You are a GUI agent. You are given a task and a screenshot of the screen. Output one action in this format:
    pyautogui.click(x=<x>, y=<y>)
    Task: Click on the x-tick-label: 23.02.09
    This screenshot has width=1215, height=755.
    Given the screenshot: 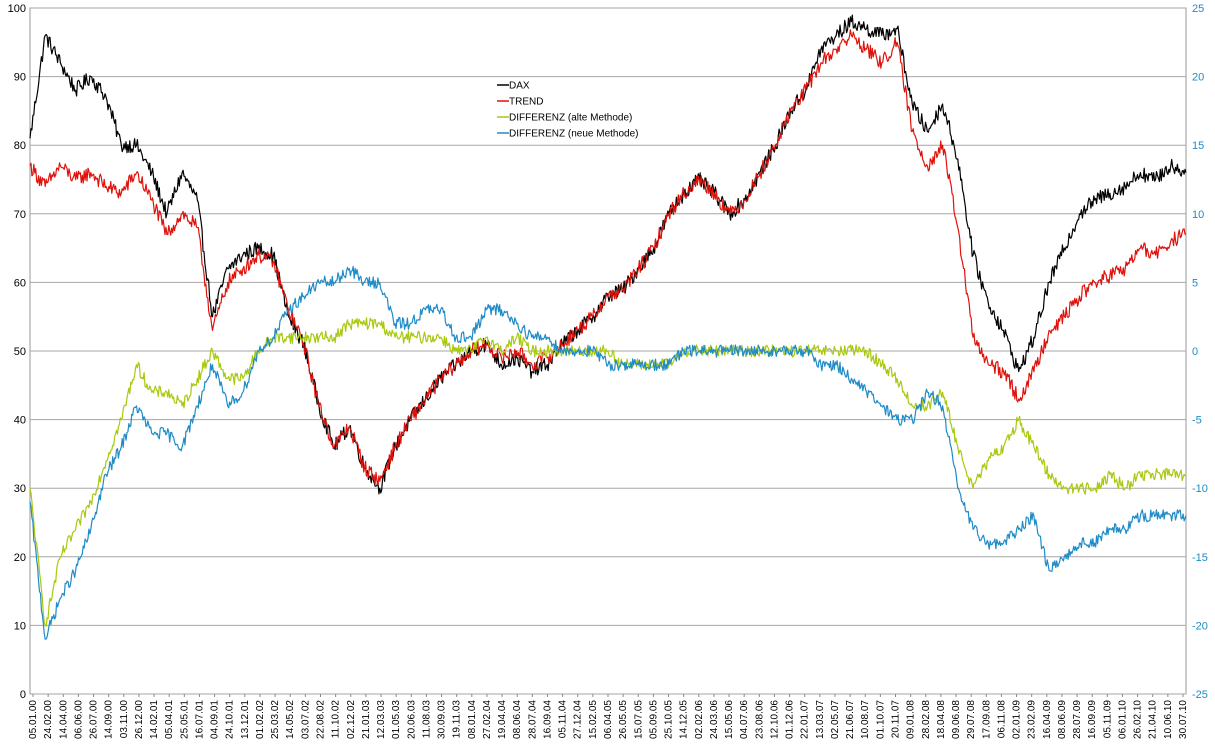 What is the action you would take?
    pyautogui.click(x=1032, y=719)
    